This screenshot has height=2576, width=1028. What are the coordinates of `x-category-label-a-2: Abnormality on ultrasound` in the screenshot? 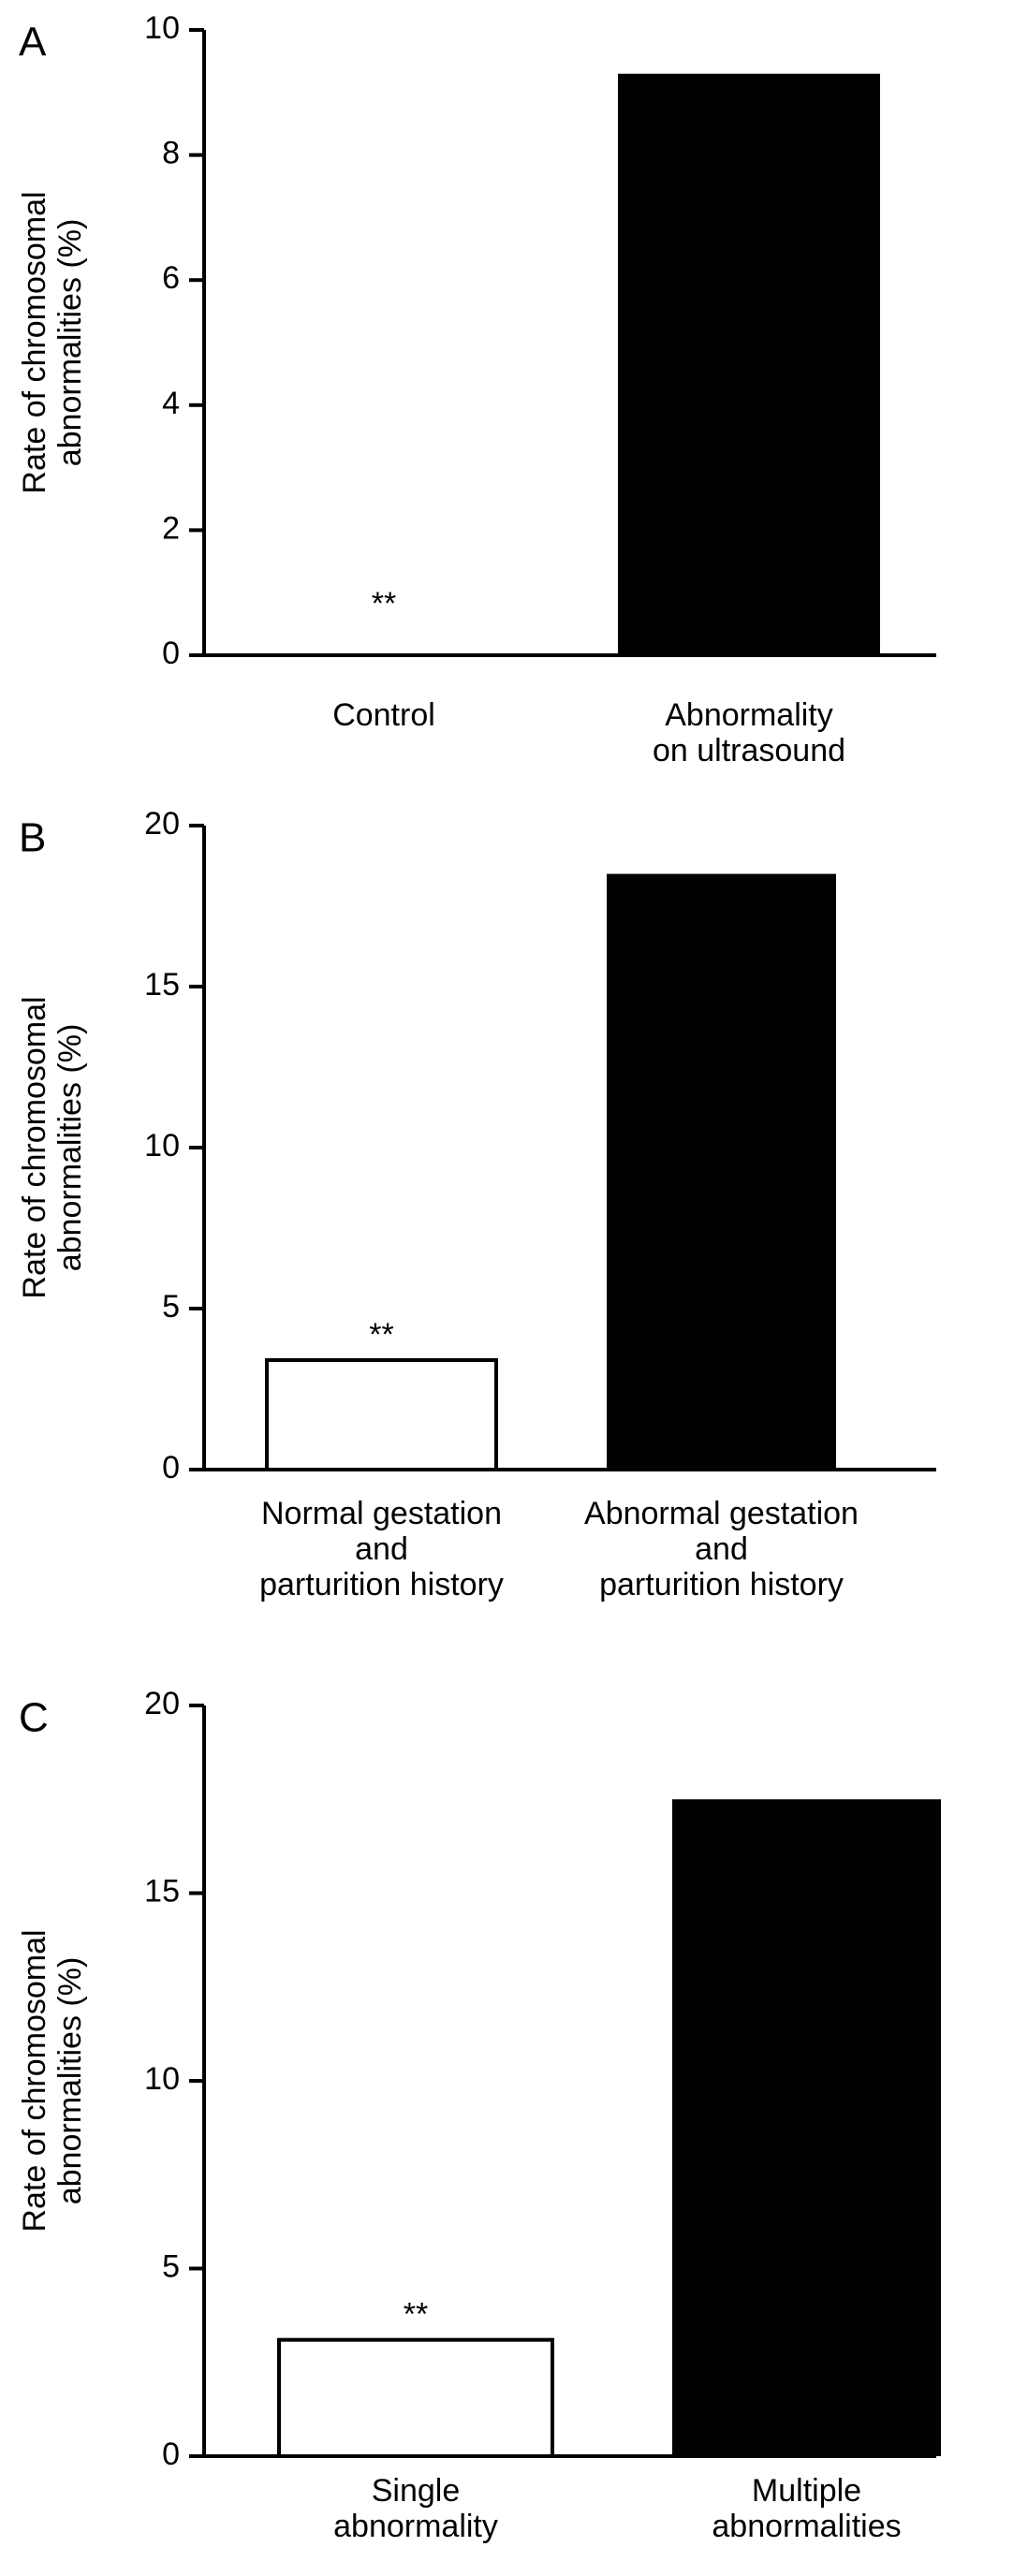 It's located at (749, 732).